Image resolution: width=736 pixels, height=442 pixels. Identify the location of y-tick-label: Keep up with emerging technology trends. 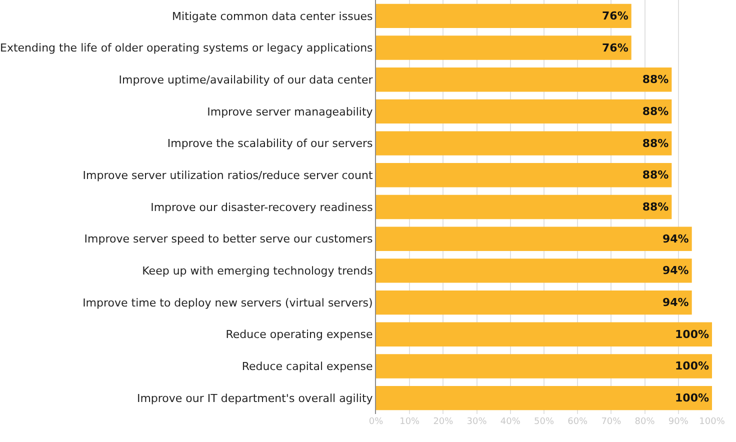
(258, 271).